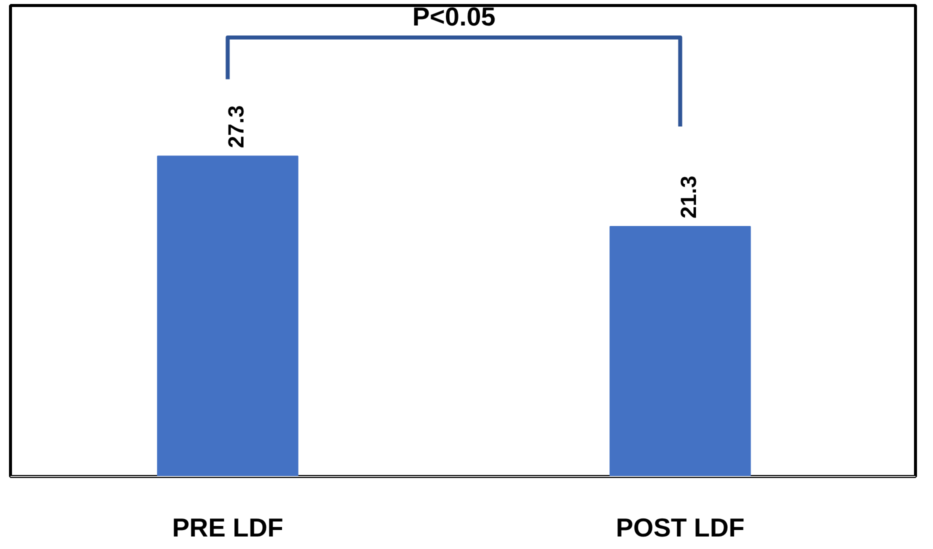 The width and height of the screenshot is (933, 549). I want to click on x-tick-label: POST LDF, so click(680, 527).